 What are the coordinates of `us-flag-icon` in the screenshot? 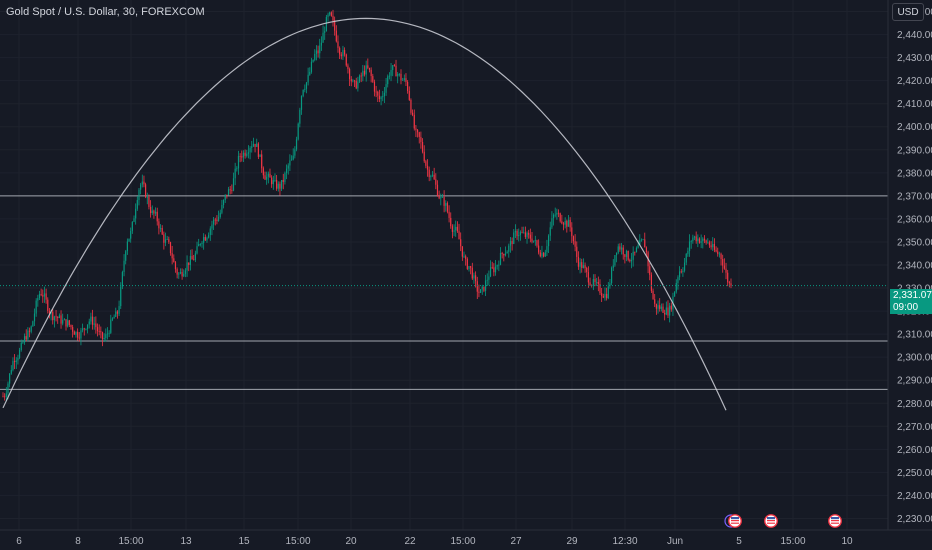 It's located at (733, 521).